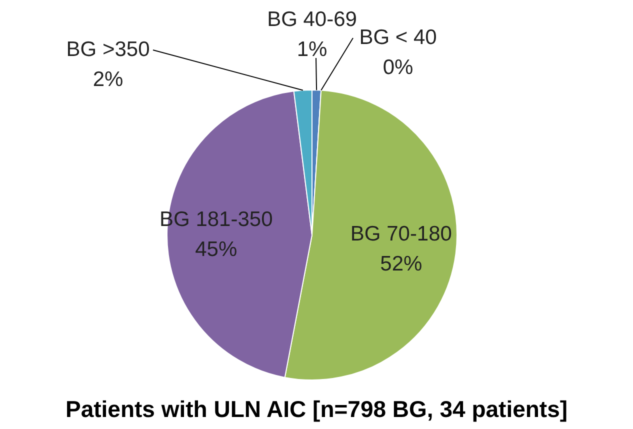  What do you see at coordinates (216, 250) in the screenshot?
I see `data-label: 45%` at bounding box center [216, 250].